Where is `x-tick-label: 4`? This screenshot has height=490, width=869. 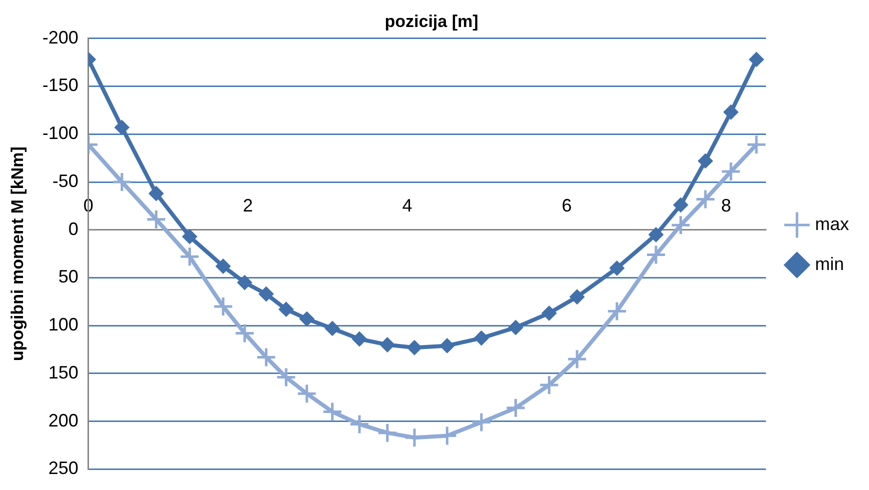
x-tick-label: 4 is located at coordinates (407, 206).